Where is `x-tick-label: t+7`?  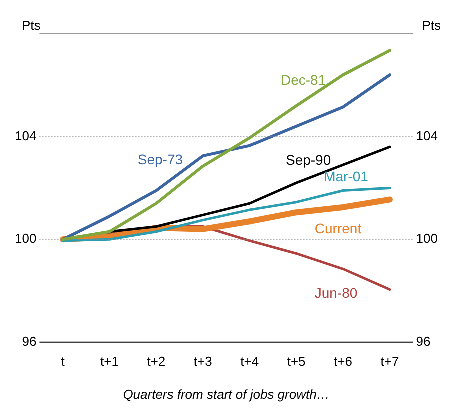 x-tick-label: t+7 is located at coordinates (390, 361).